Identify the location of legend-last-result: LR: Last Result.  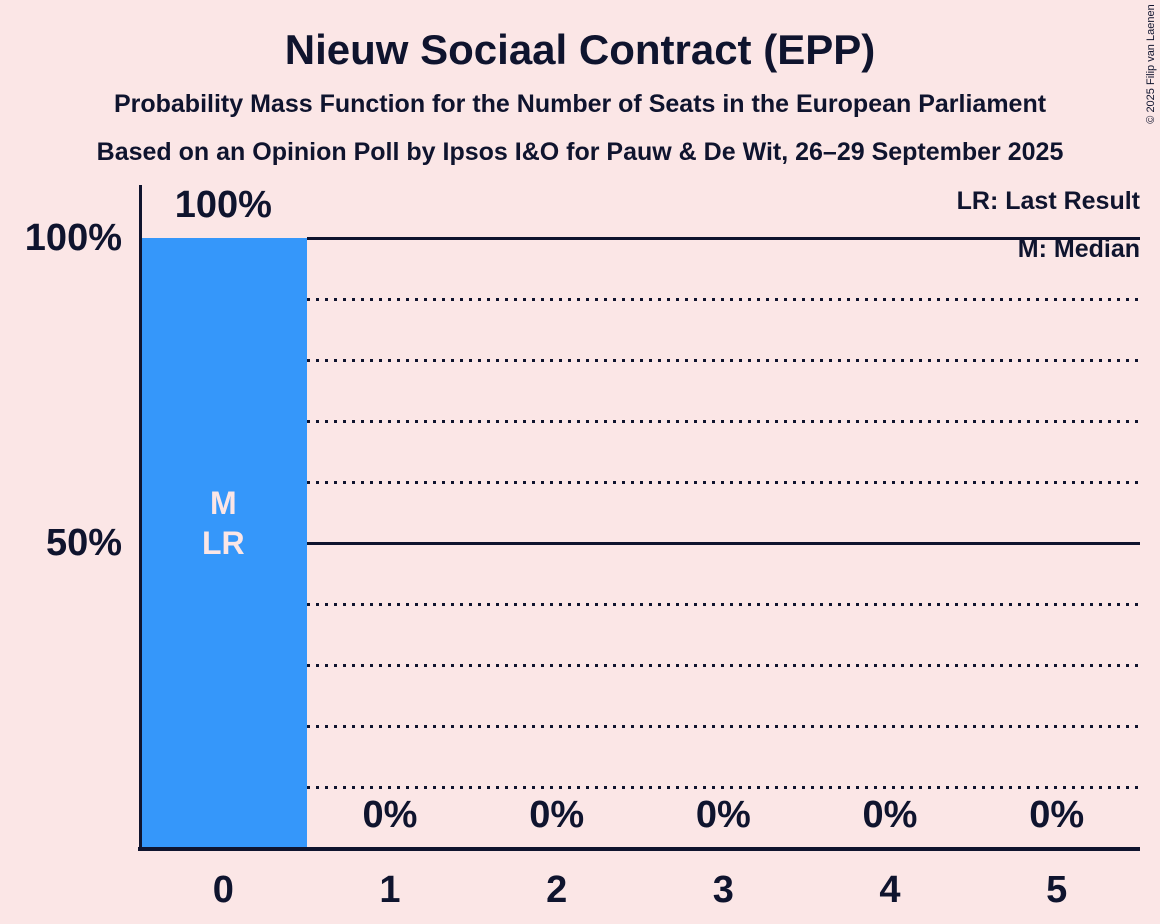
(1048, 201).